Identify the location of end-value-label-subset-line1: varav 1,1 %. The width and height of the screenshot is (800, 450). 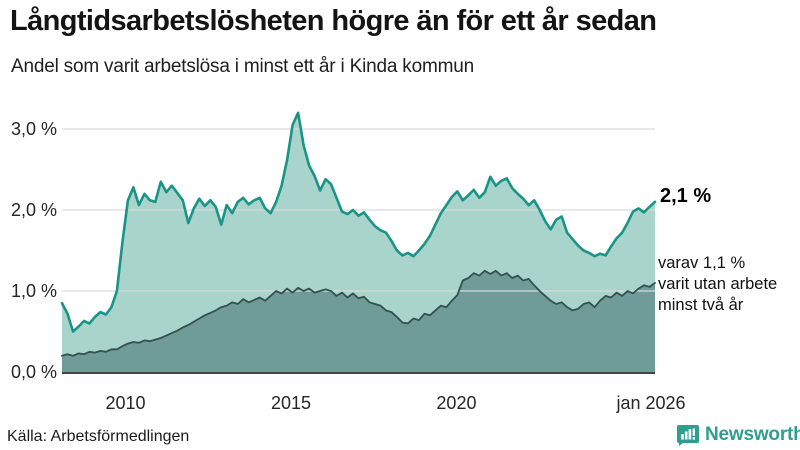
(702, 263).